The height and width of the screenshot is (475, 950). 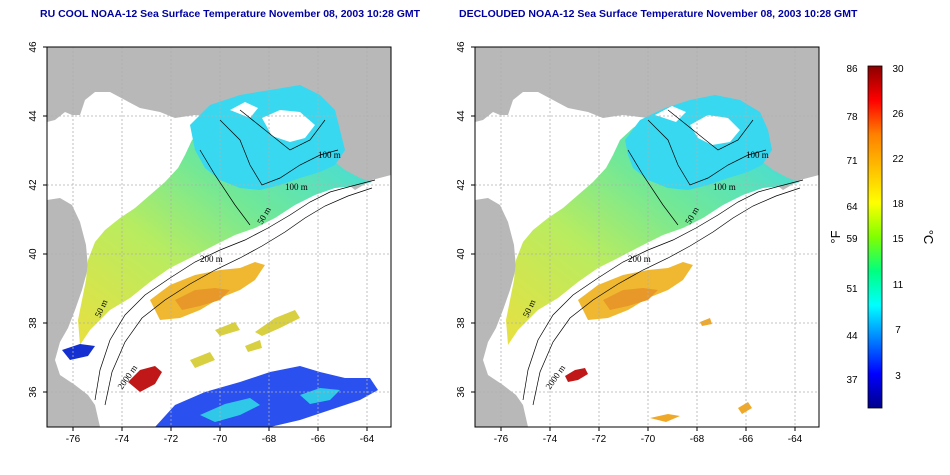 I want to click on right-lon-tick: -66, so click(x=746, y=439).